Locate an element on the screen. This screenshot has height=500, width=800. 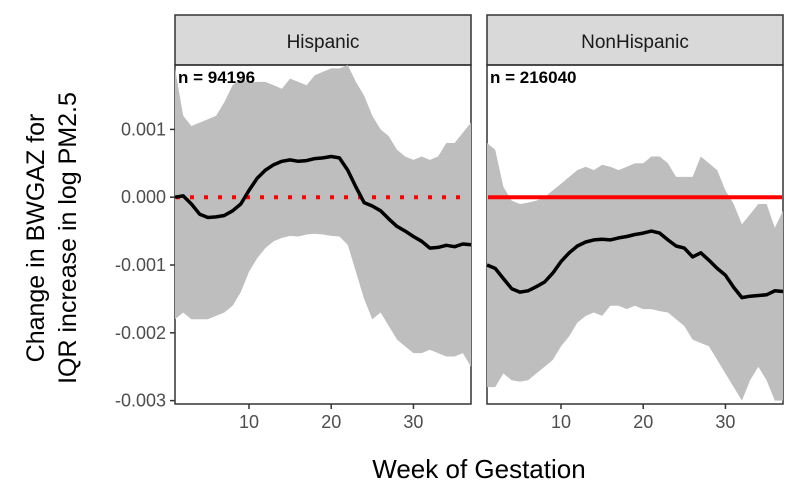
y-tick-label: -0.002 is located at coordinates (140, 333).